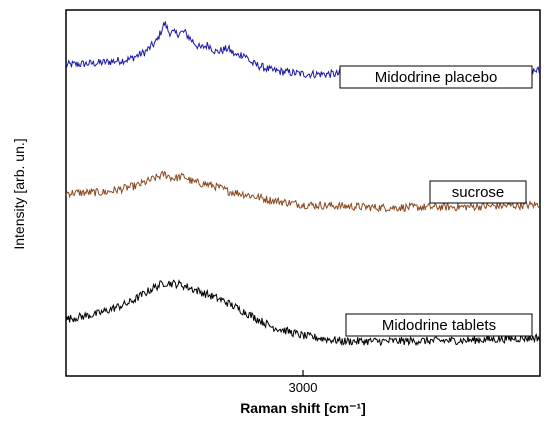 The width and height of the screenshot is (550, 421). I want to click on series-label-0: Midodrine placebo, so click(436, 77).